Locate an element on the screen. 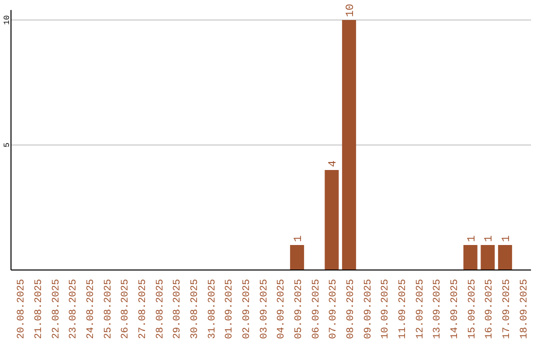  x-tick-label: 12.09.2025 is located at coordinates (420, 309).